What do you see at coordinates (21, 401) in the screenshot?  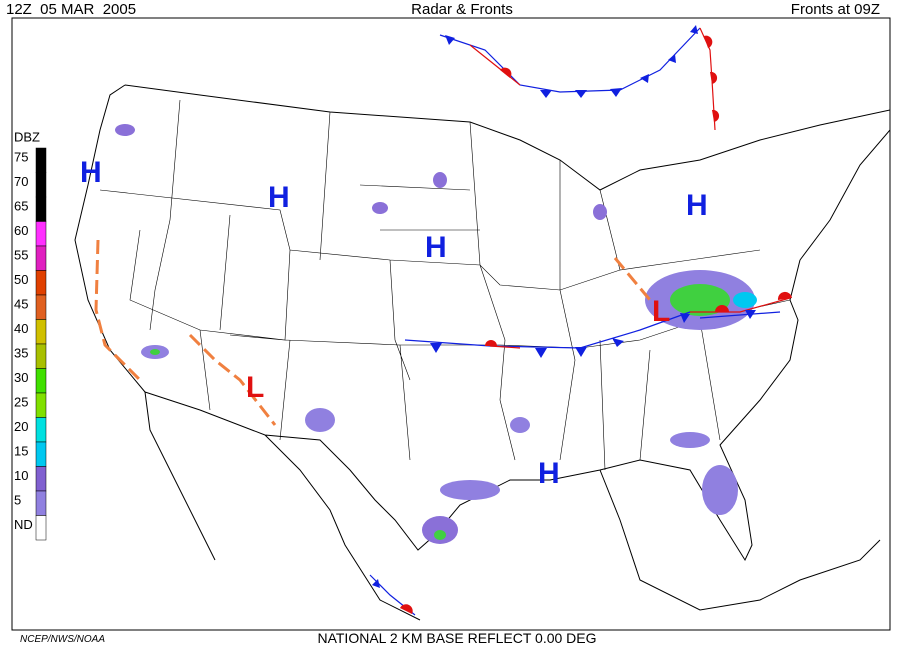 I see `legend-label: 25` at bounding box center [21, 401].